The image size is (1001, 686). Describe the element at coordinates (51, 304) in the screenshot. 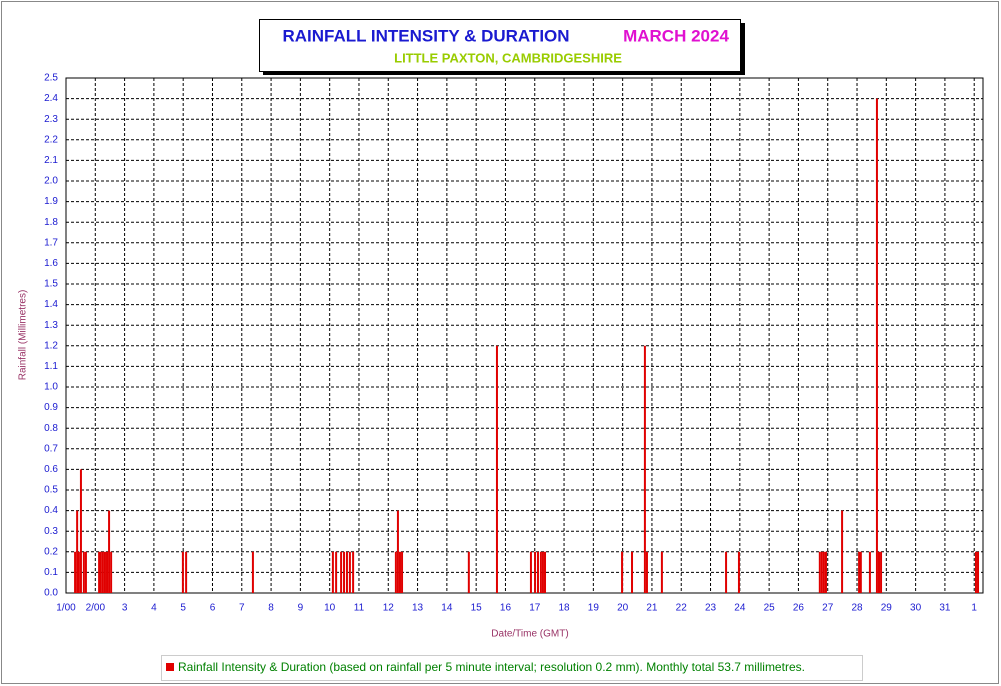

I see `y-tick-label: 1.4` at that location.